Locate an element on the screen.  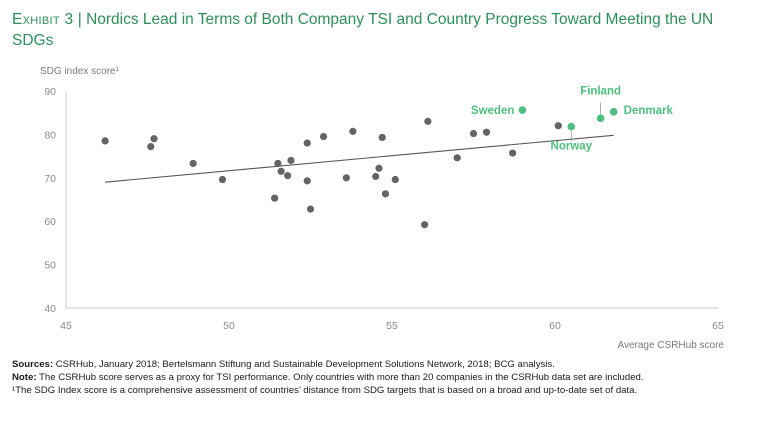
y-tick-label: 50 is located at coordinates (50, 266).